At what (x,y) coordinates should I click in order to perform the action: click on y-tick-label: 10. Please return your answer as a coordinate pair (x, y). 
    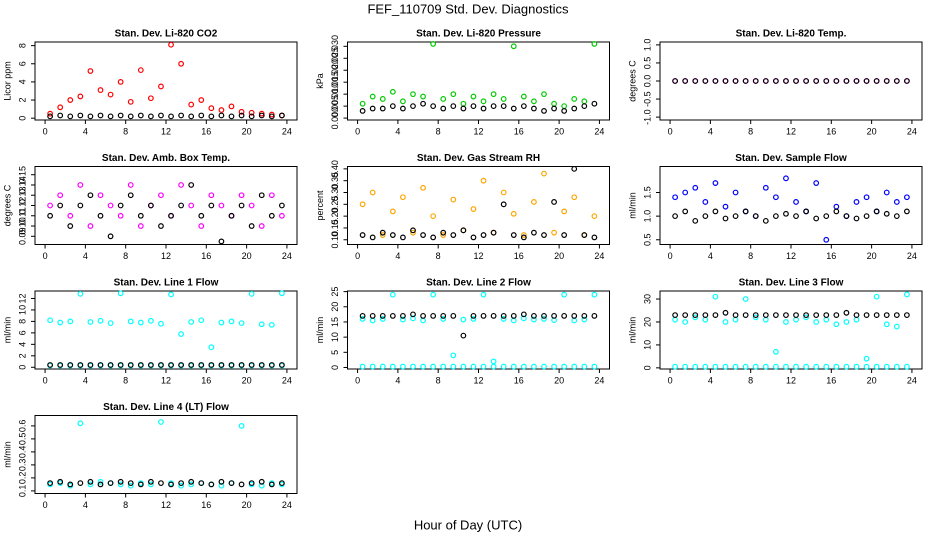
    Looking at the image, I should click on (22, 310).